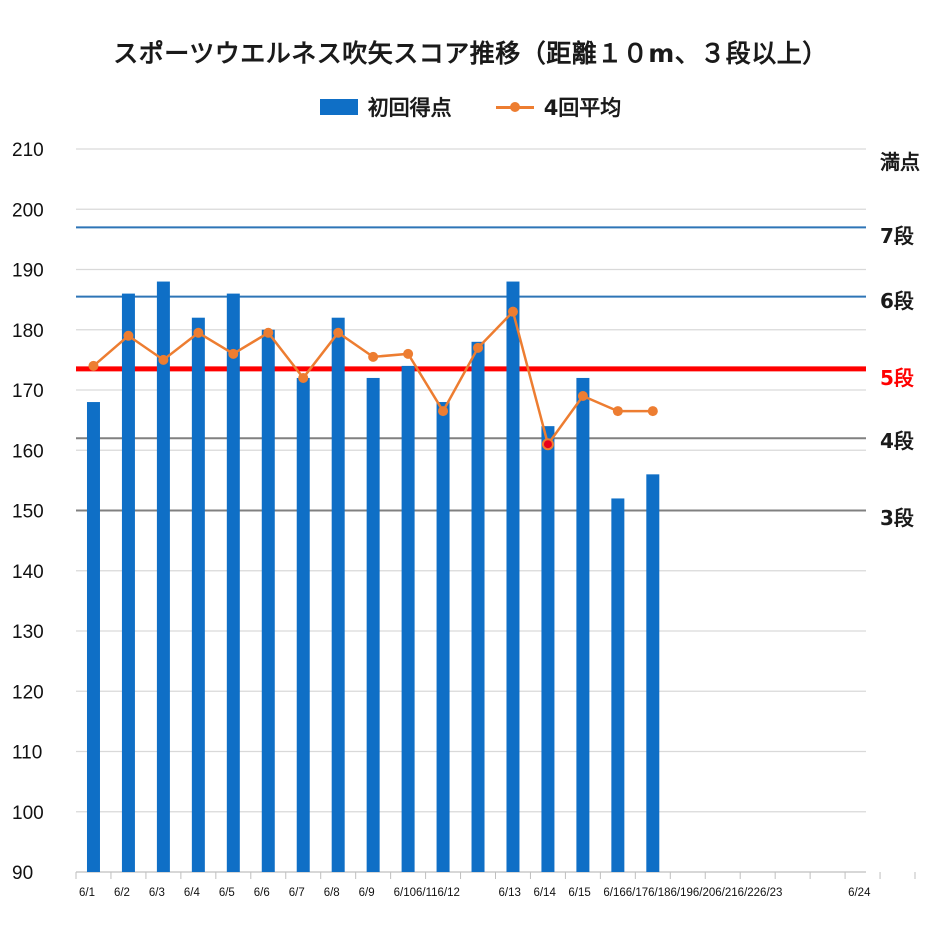 This screenshot has width=941, height=941. I want to click on x-tick-label: 6/24, so click(859, 893).